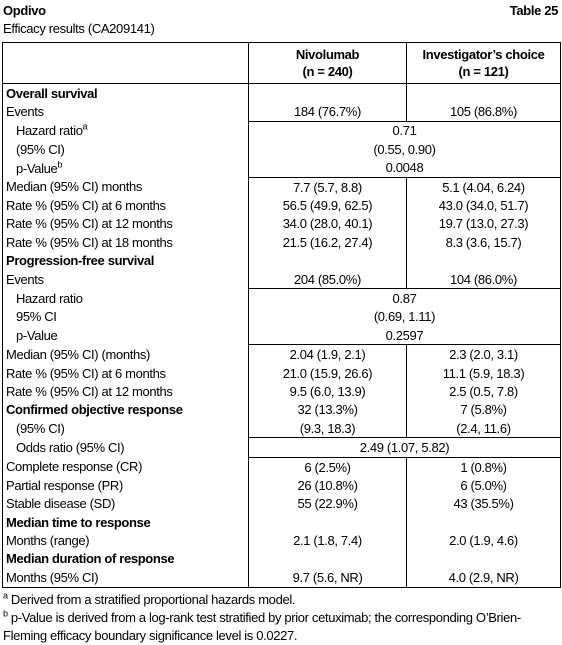 The width and height of the screenshot is (562, 645). I want to click on merged-value: 0.2597, so click(404, 336).